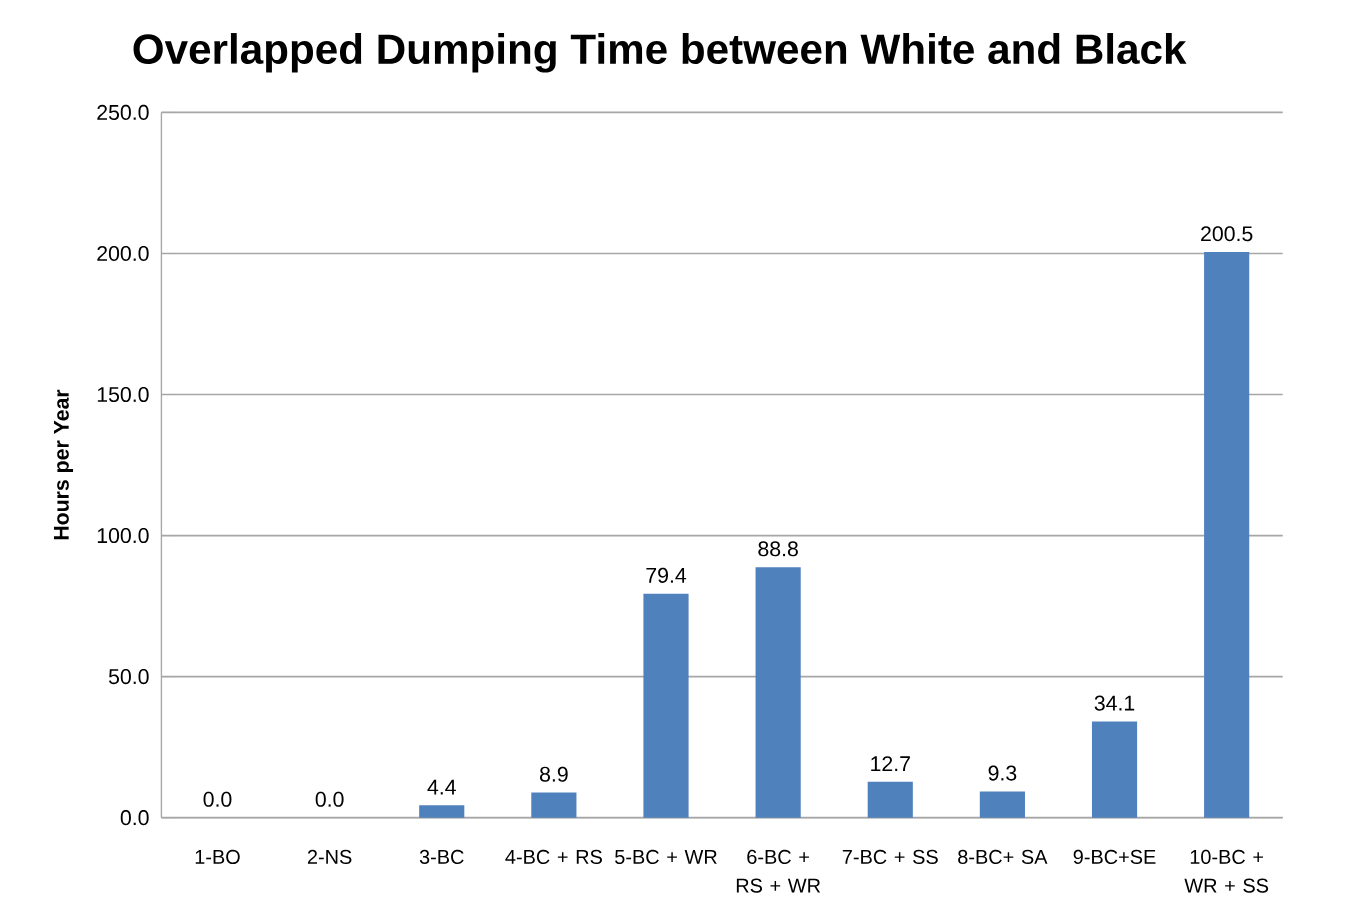 The image size is (1354, 912). Describe the element at coordinates (123, 536) in the screenshot. I see `y-tick-label: 100.0` at that location.